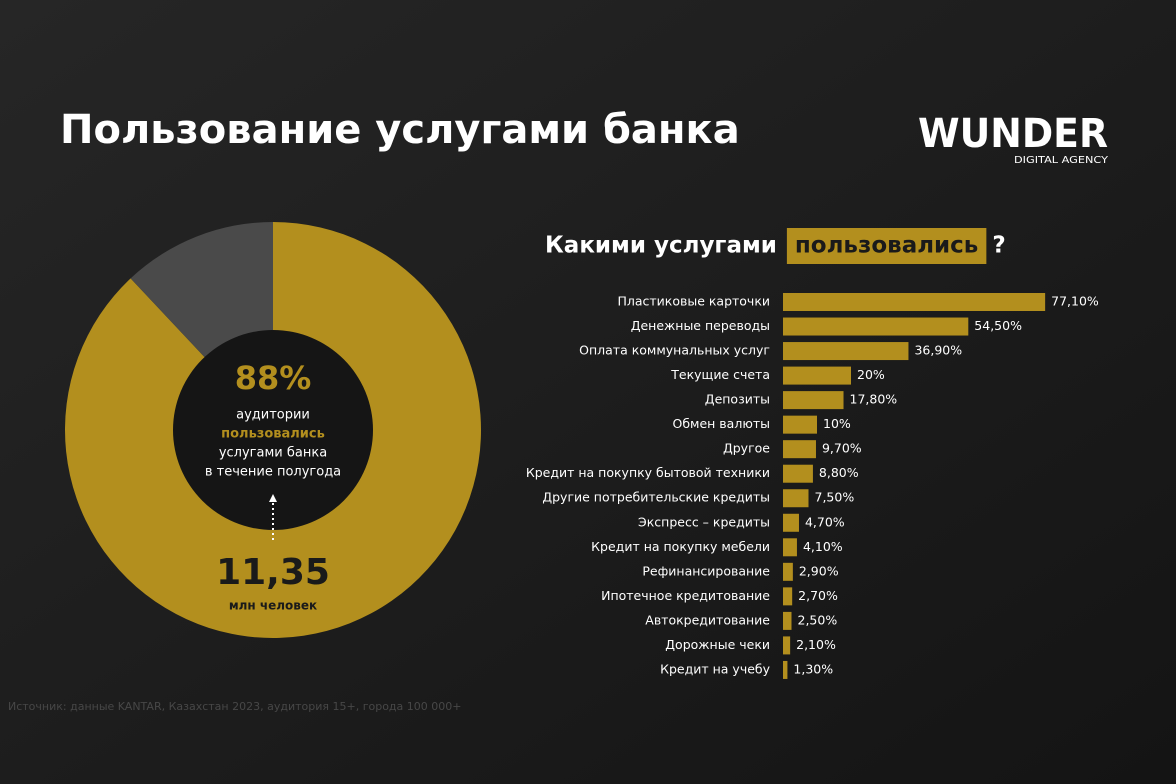 The height and width of the screenshot is (784, 1176). What do you see at coordinates (273, 434) in the screenshot?
I see `center-line: пользовались` at bounding box center [273, 434].